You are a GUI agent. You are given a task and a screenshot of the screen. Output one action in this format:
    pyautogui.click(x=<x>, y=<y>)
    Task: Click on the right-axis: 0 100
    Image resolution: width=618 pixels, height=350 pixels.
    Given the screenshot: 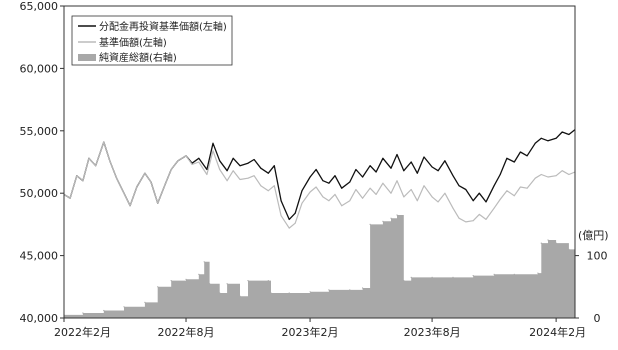 What is the action you would take?
    pyautogui.click(x=591, y=287)
    